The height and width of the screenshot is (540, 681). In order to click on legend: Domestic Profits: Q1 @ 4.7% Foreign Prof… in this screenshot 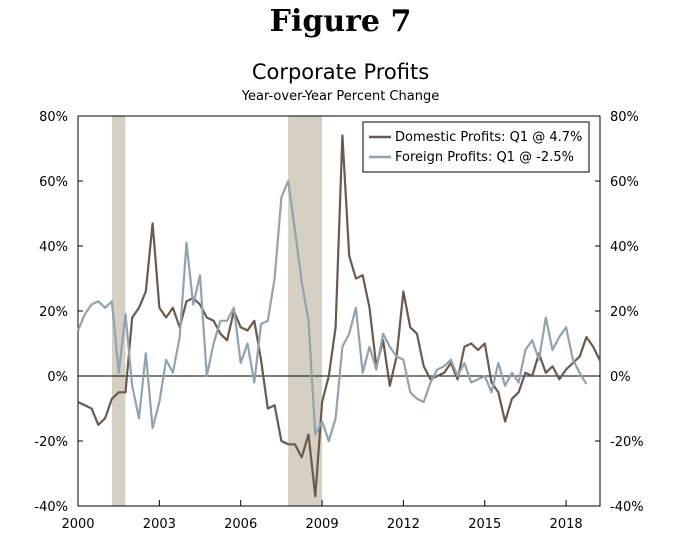, I will do `click(476, 147)`.